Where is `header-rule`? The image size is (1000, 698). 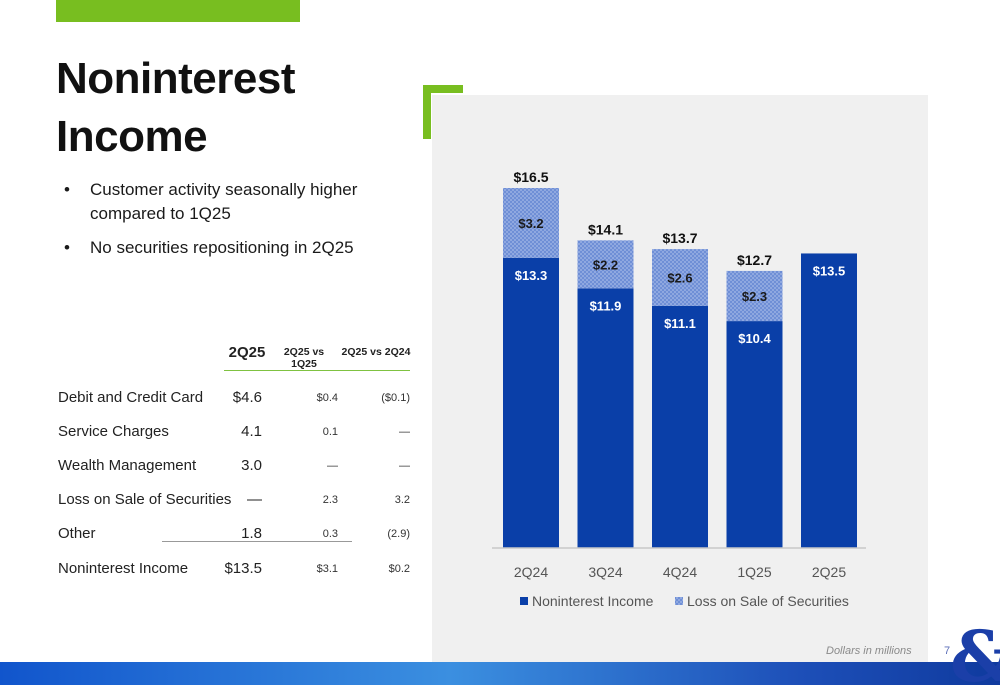 header-rule is located at coordinates (317, 370).